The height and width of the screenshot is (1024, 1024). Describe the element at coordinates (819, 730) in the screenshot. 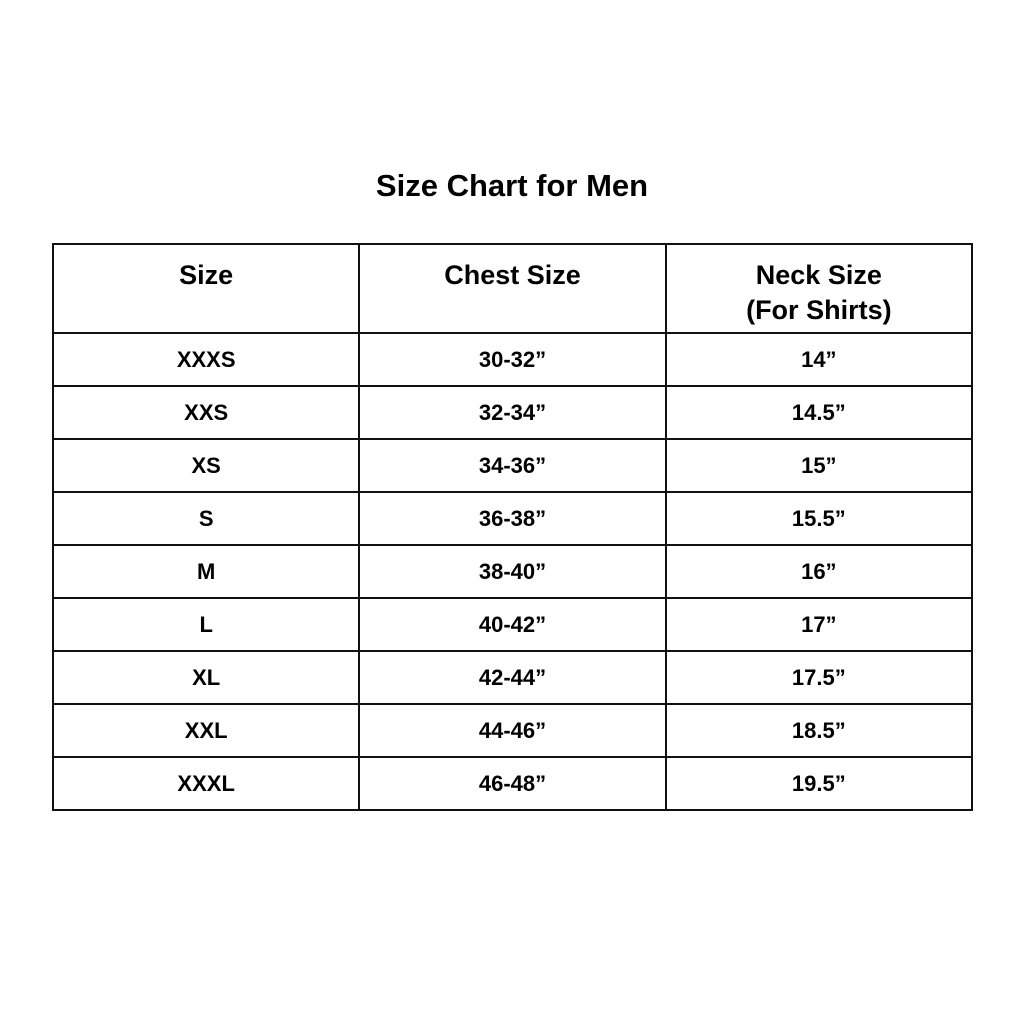

I see `neck-size-cell: 18.5”` at that location.